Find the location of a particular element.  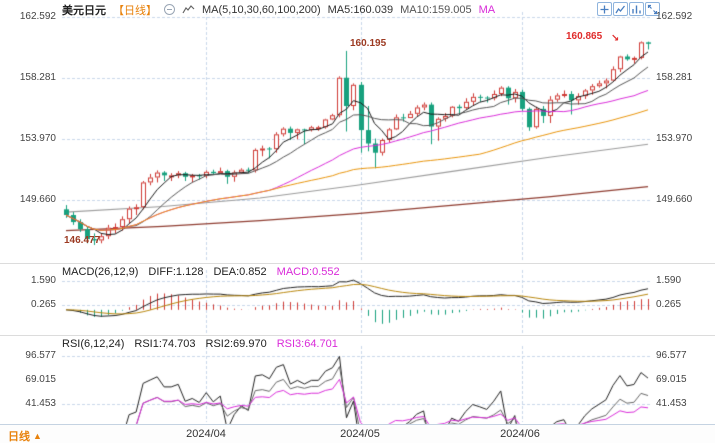

period-selector: 日线 ▲ is located at coordinates (25, 435).